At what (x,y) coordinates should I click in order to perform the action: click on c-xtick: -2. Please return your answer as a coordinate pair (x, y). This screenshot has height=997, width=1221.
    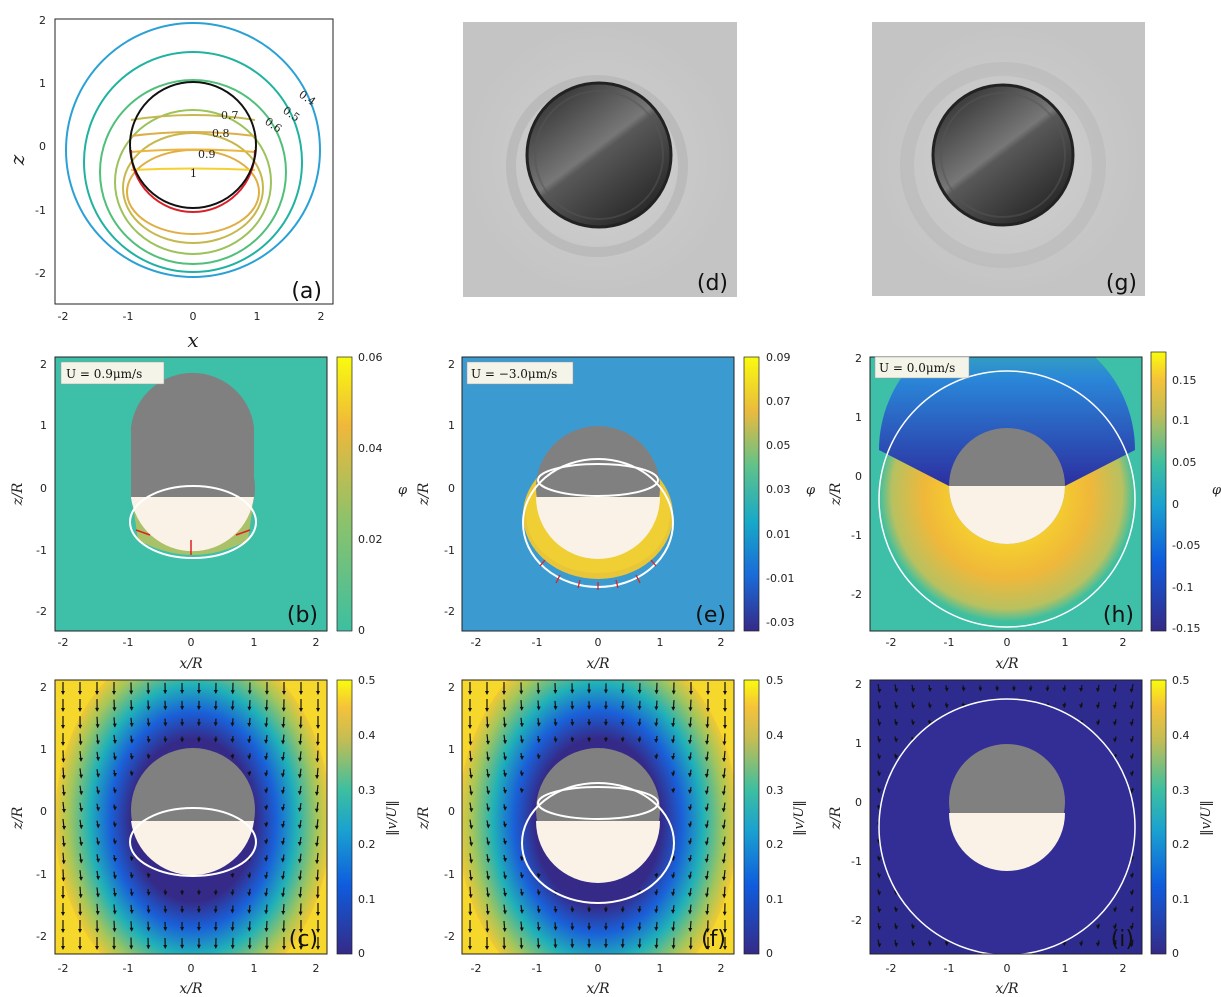
    Looking at the image, I should click on (63, 968).